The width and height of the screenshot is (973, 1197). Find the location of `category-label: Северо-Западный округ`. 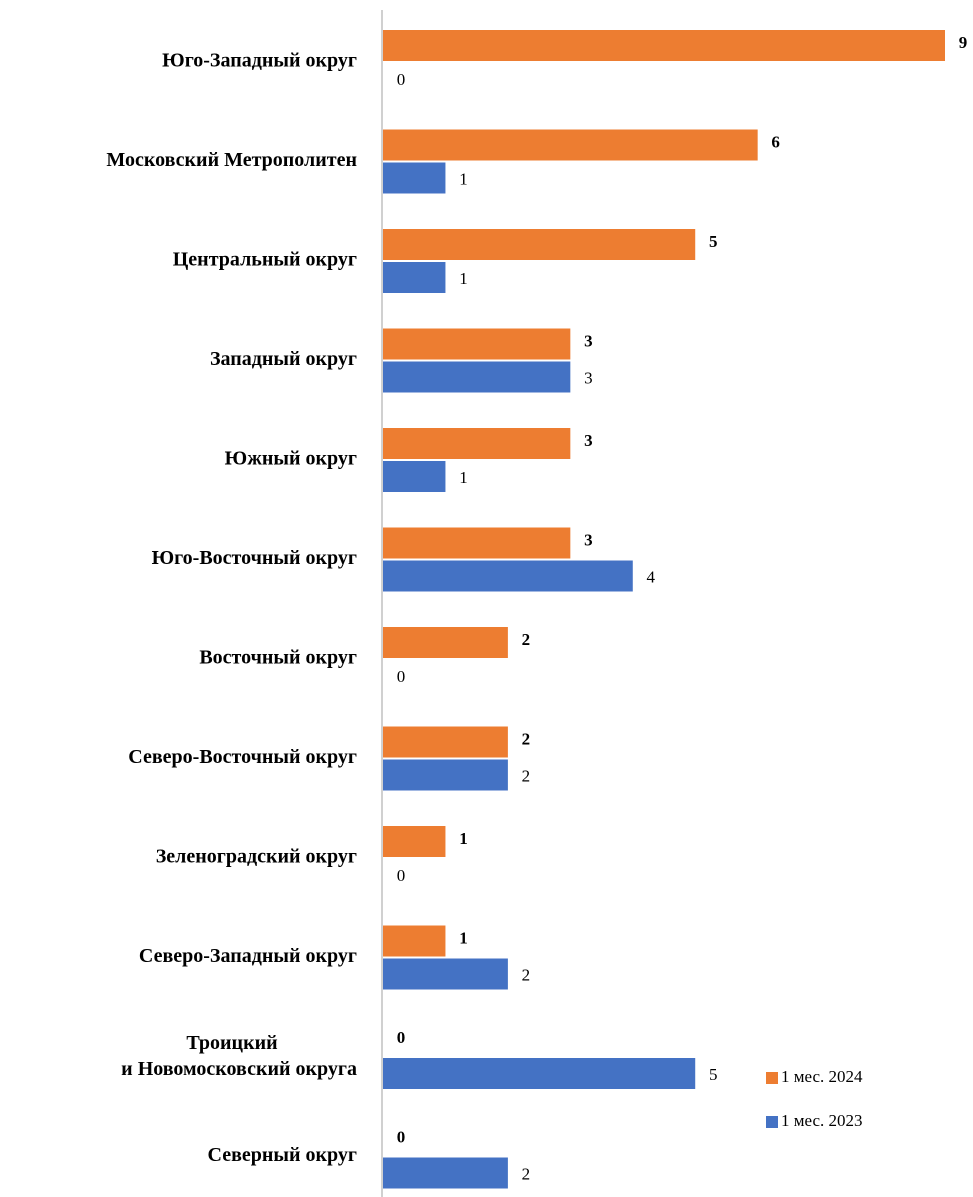

category-label: Северо-Западный округ is located at coordinates (248, 956).